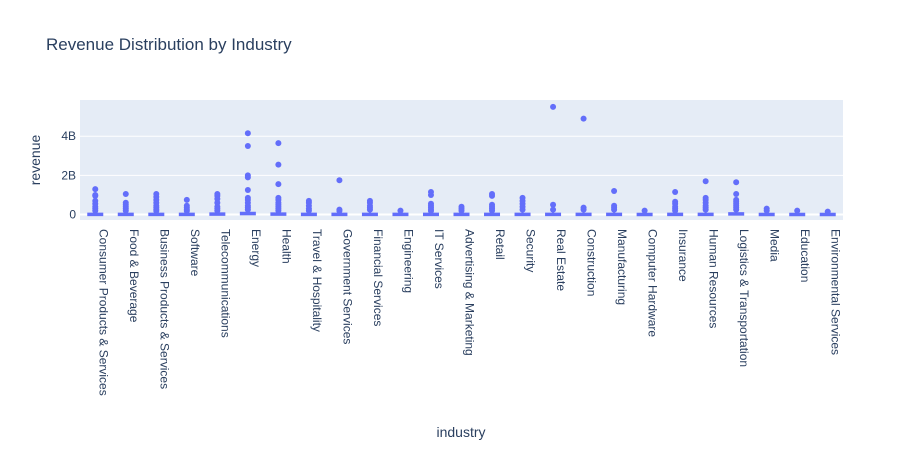 Image resolution: width=924 pixels, height=450 pixels. What do you see at coordinates (347, 286) in the screenshot?
I see `x-tick-label: Government Services` at bounding box center [347, 286].